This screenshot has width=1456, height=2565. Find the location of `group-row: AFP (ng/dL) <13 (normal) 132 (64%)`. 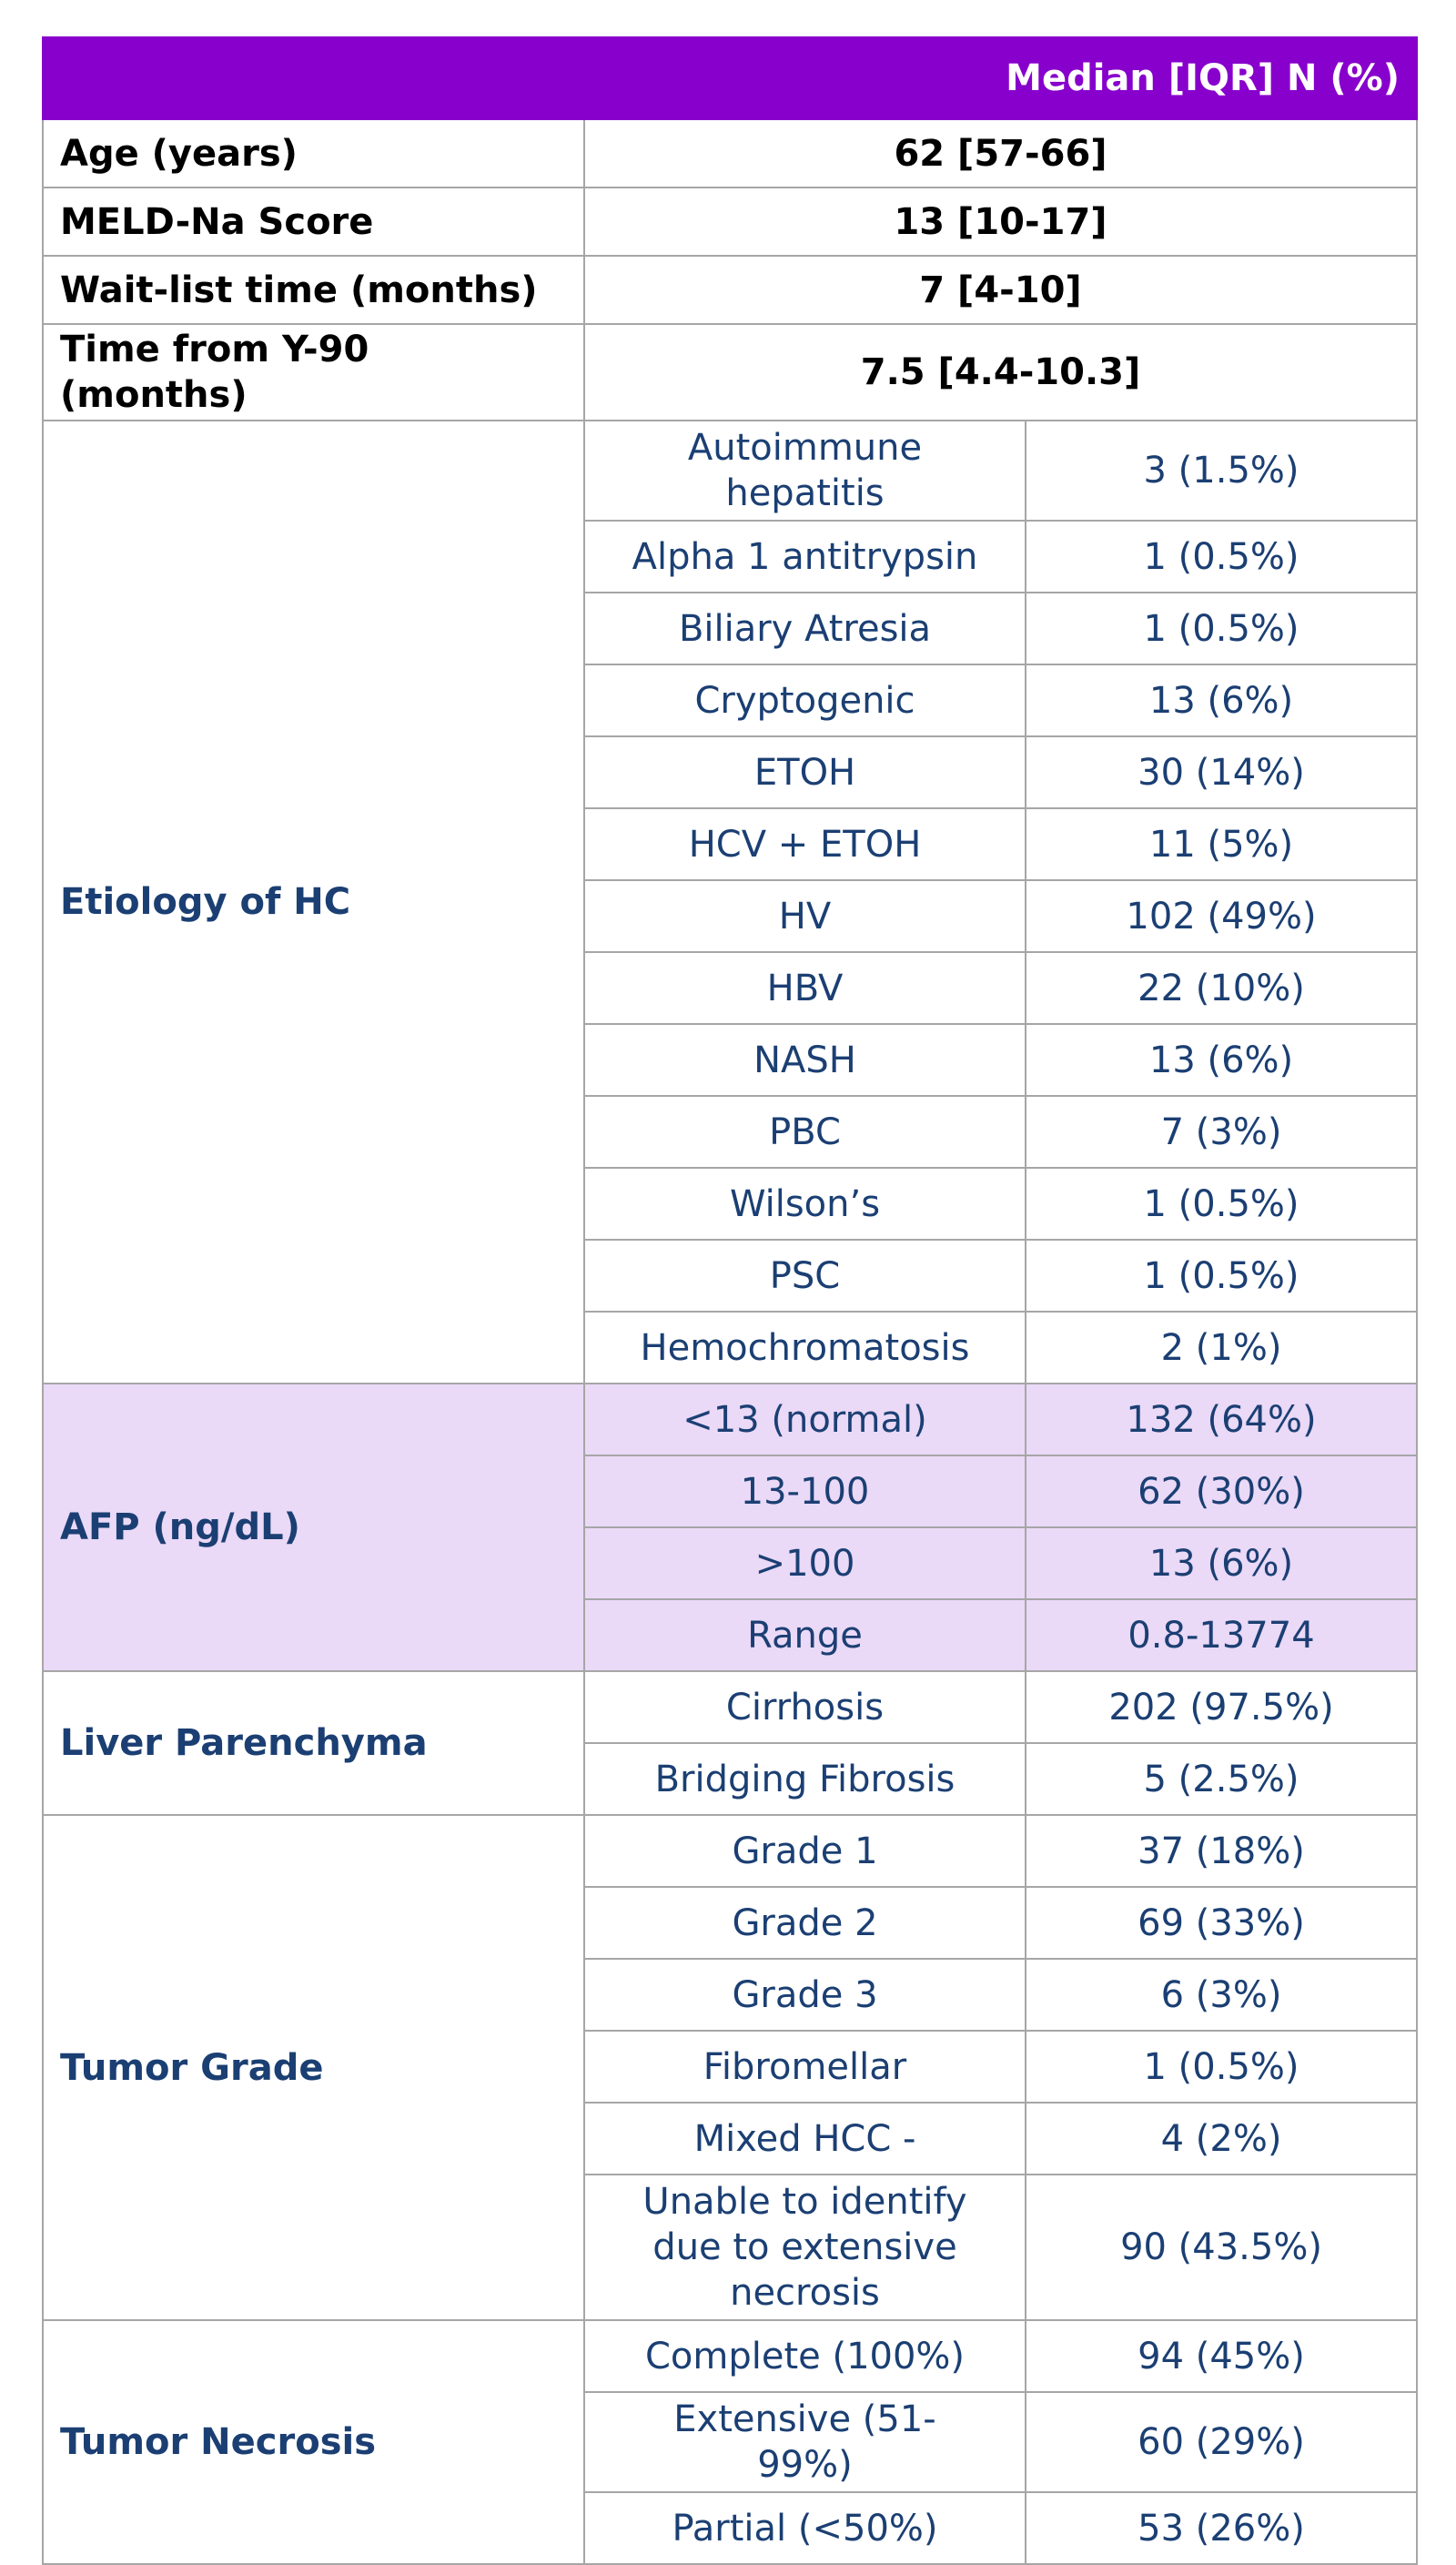

group-row: AFP (ng/dL) <13 (normal) 132 (64%) is located at coordinates (731, 1527).